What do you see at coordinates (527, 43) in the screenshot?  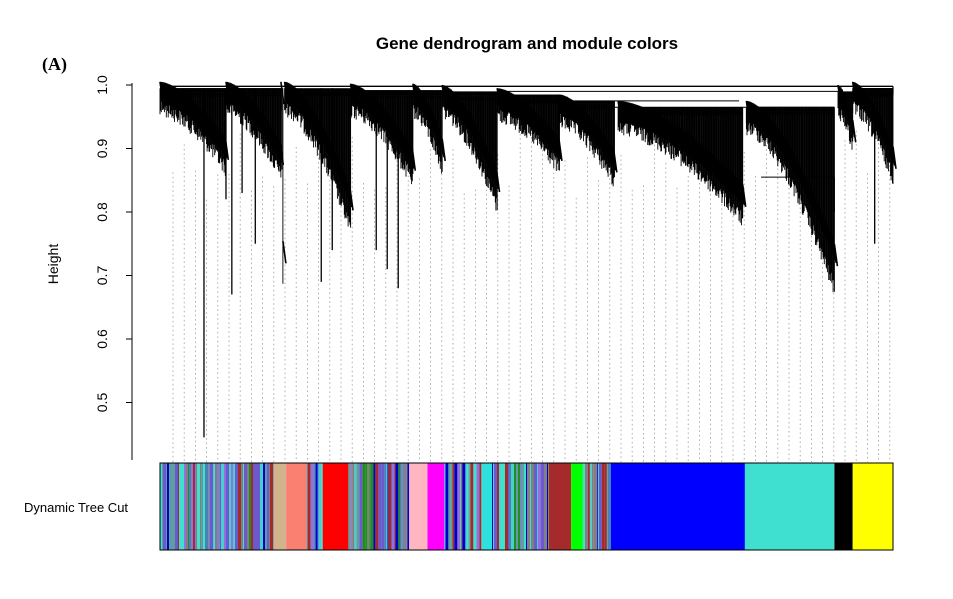 I see `chart-title: Gene dendrogram and module colors` at bounding box center [527, 43].